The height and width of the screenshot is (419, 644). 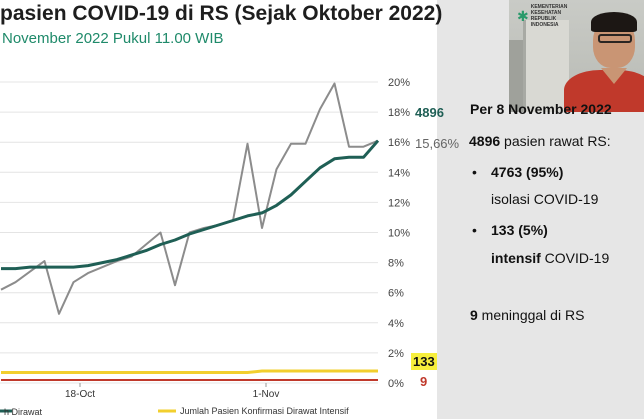 What do you see at coordinates (423, 381) in the screenshot?
I see `deaths-end-label: 9` at bounding box center [423, 381].